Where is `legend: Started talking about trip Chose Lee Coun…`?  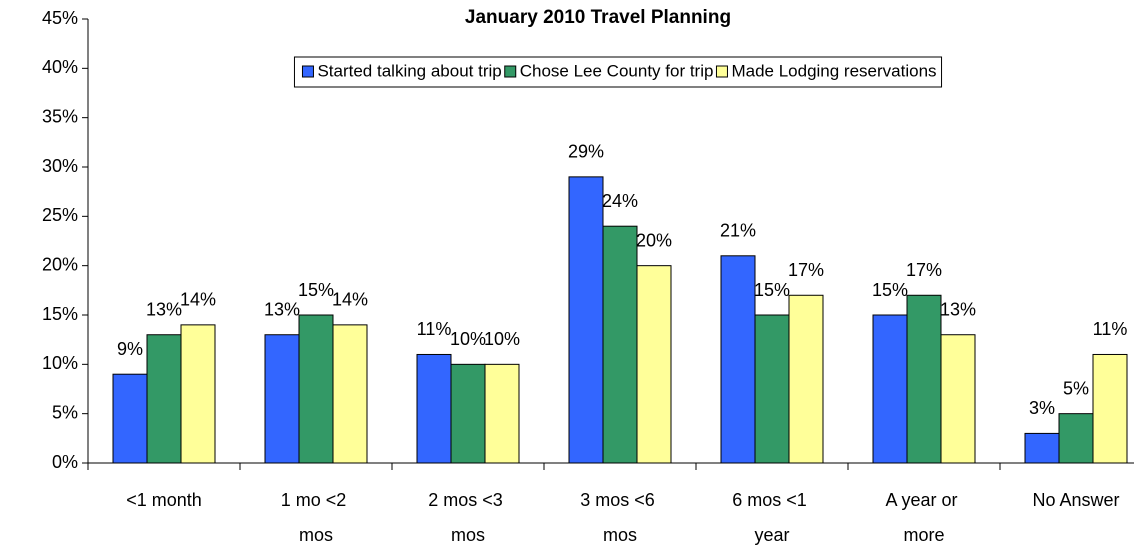 legend: Started talking about trip Chose Lee Coun… is located at coordinates (618, 72).